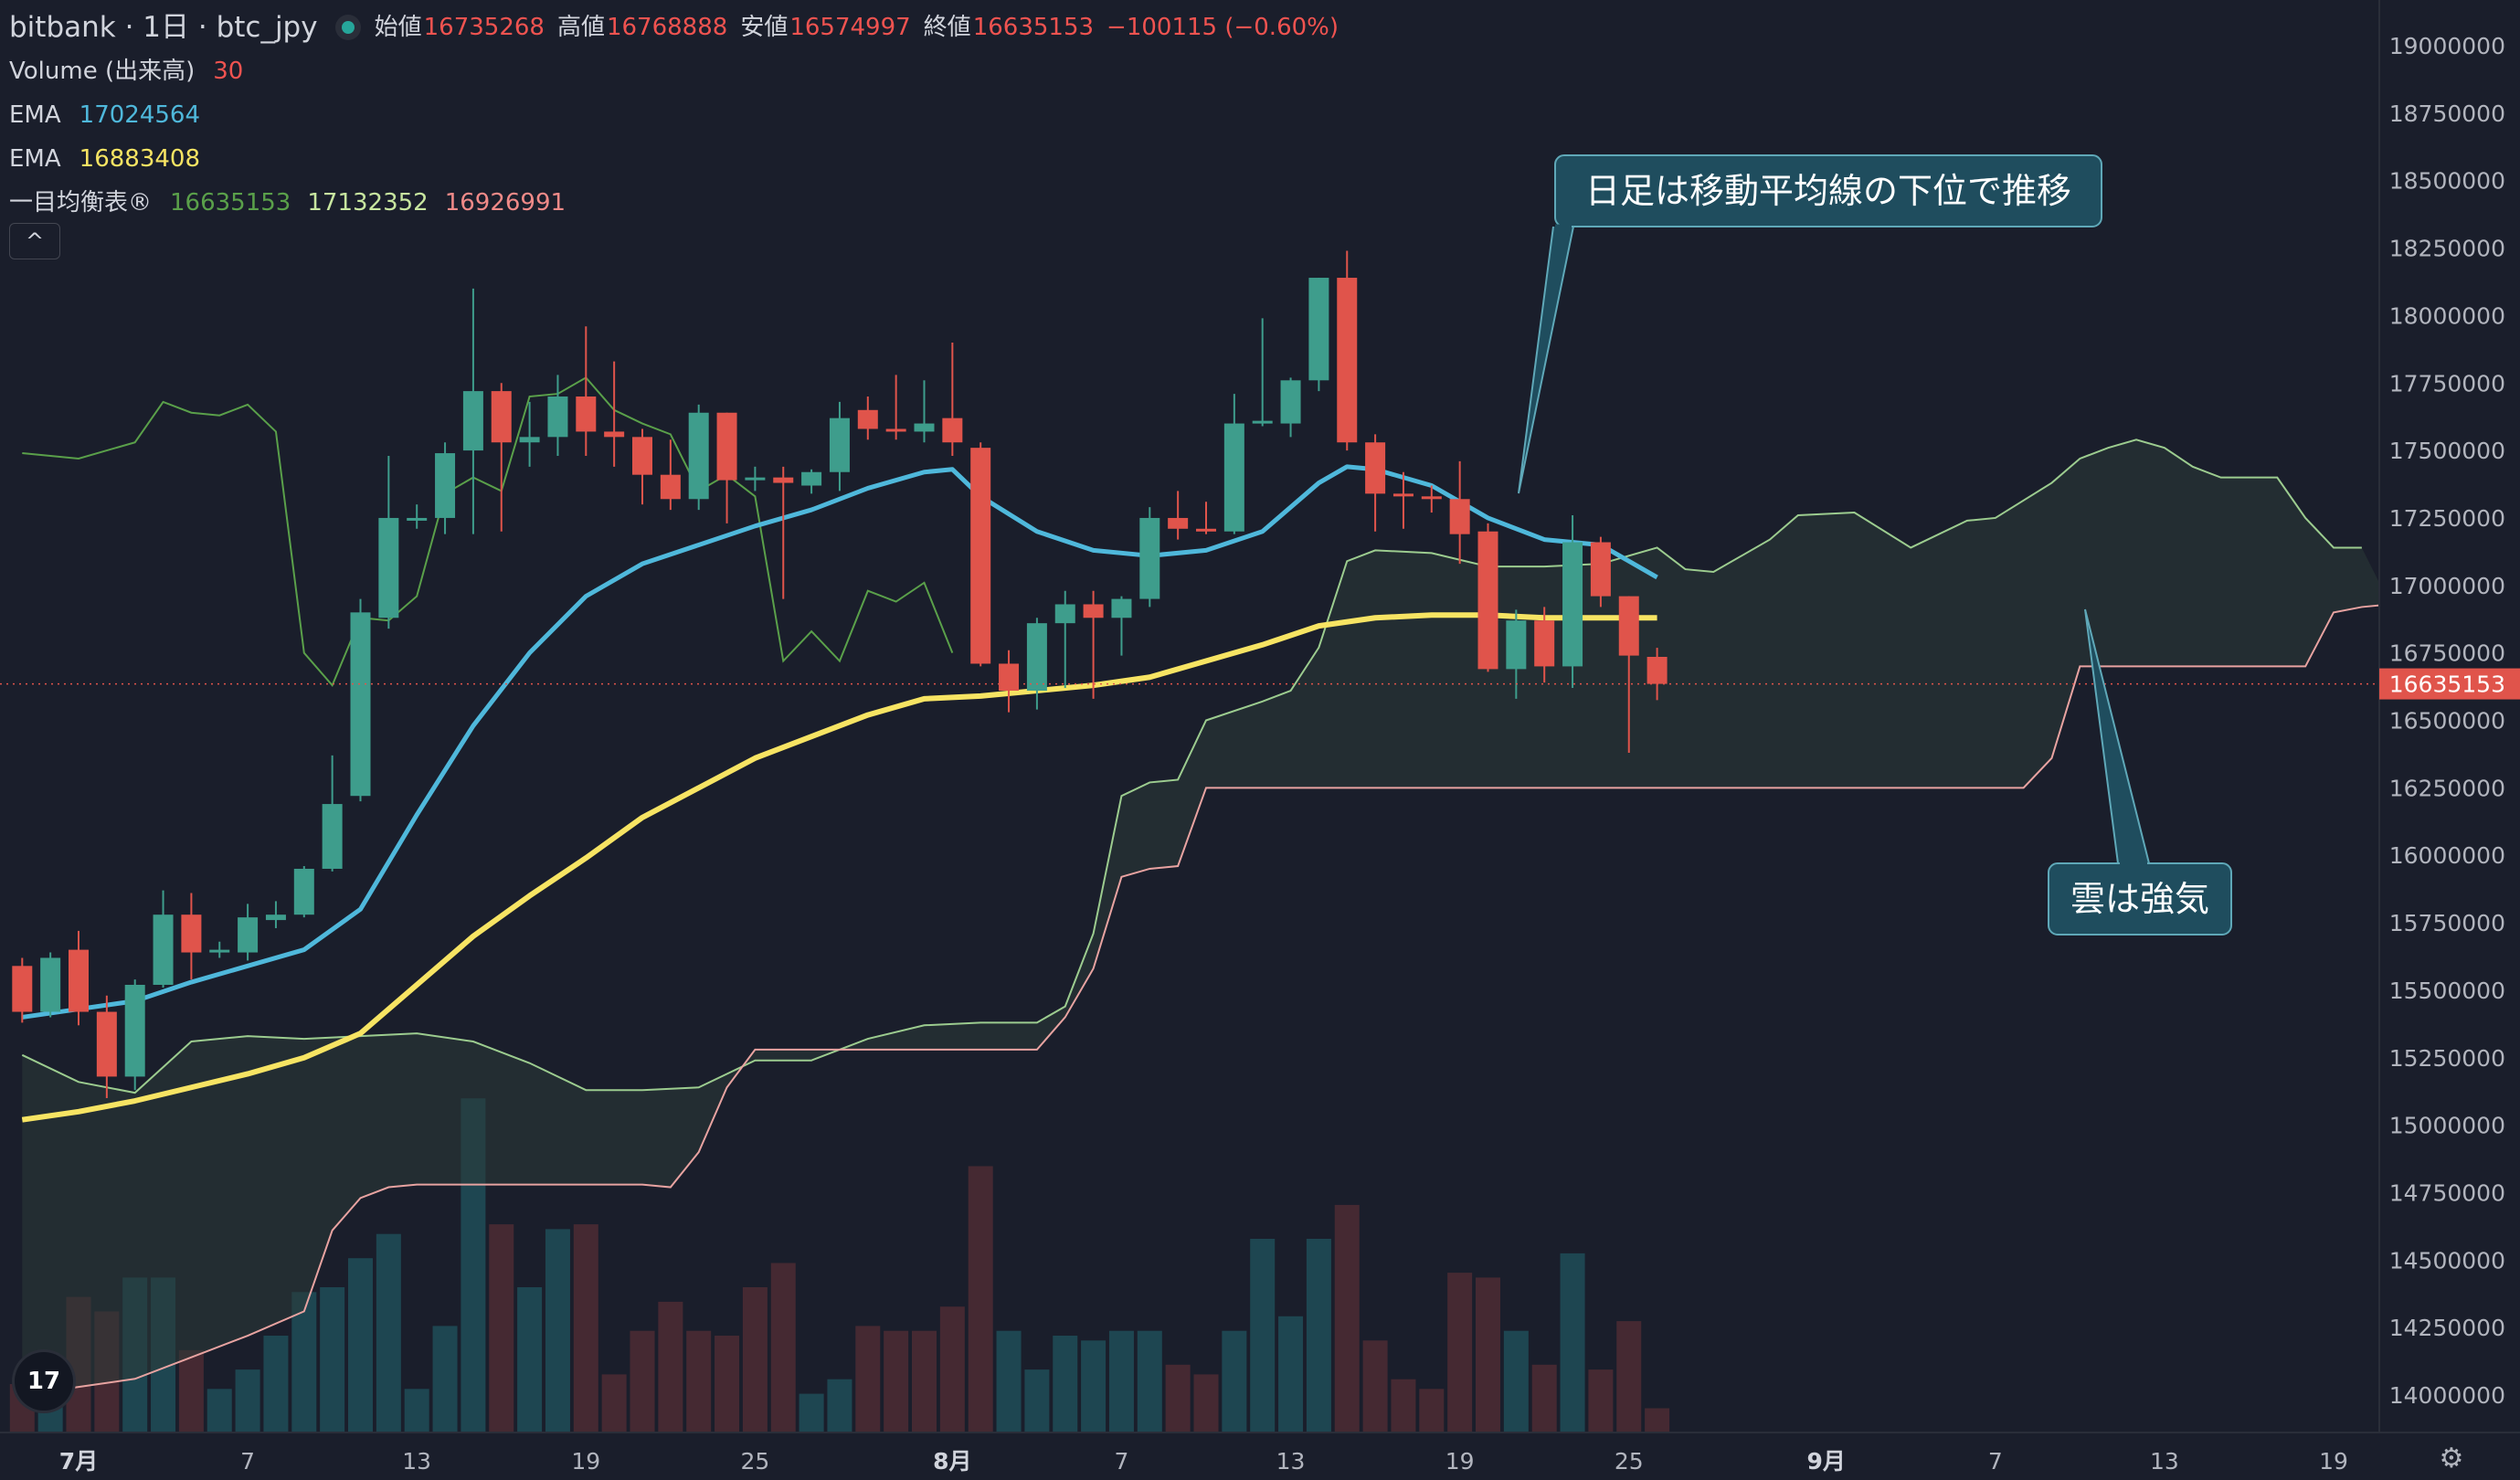 The height and width of the screenshot is (1480, 2520). Describe the element at coordinates (2447, 181) in the screenshot. I see `price-tick-label: 18500000` at that location.